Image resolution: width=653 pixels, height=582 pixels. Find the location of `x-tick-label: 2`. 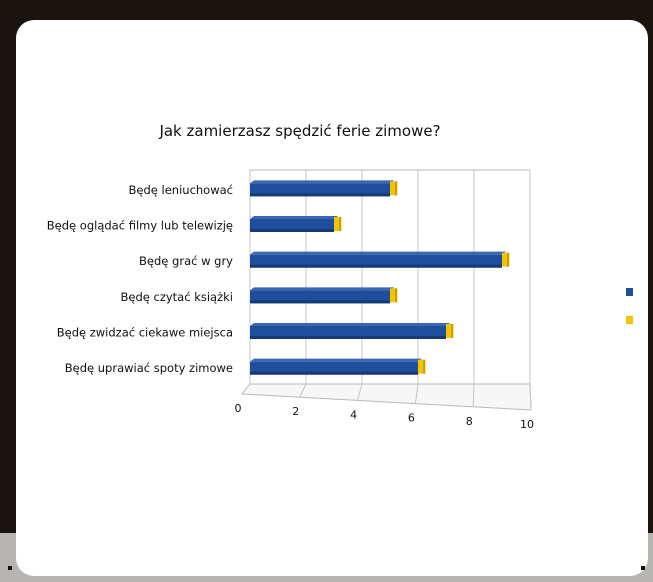

x-tick-label: 2 is located at coordinates (295, 411).